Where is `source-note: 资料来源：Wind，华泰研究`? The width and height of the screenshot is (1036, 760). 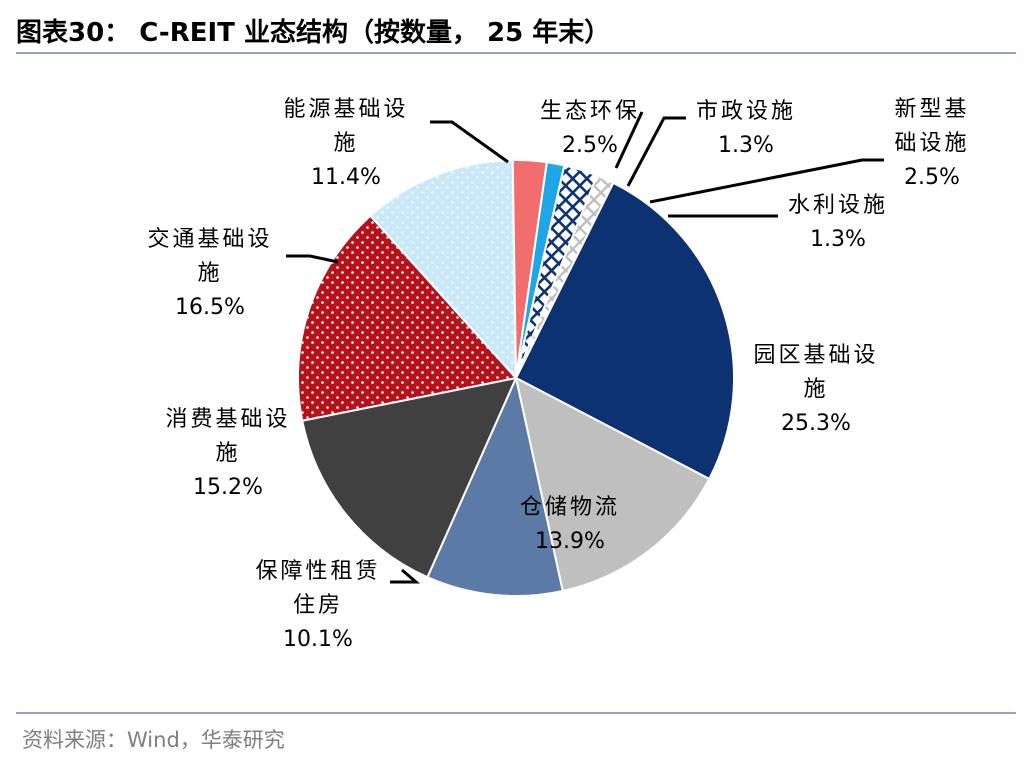 source-note: 资料来源：Wind，华泰研究 is located at coordinates (153, 740).